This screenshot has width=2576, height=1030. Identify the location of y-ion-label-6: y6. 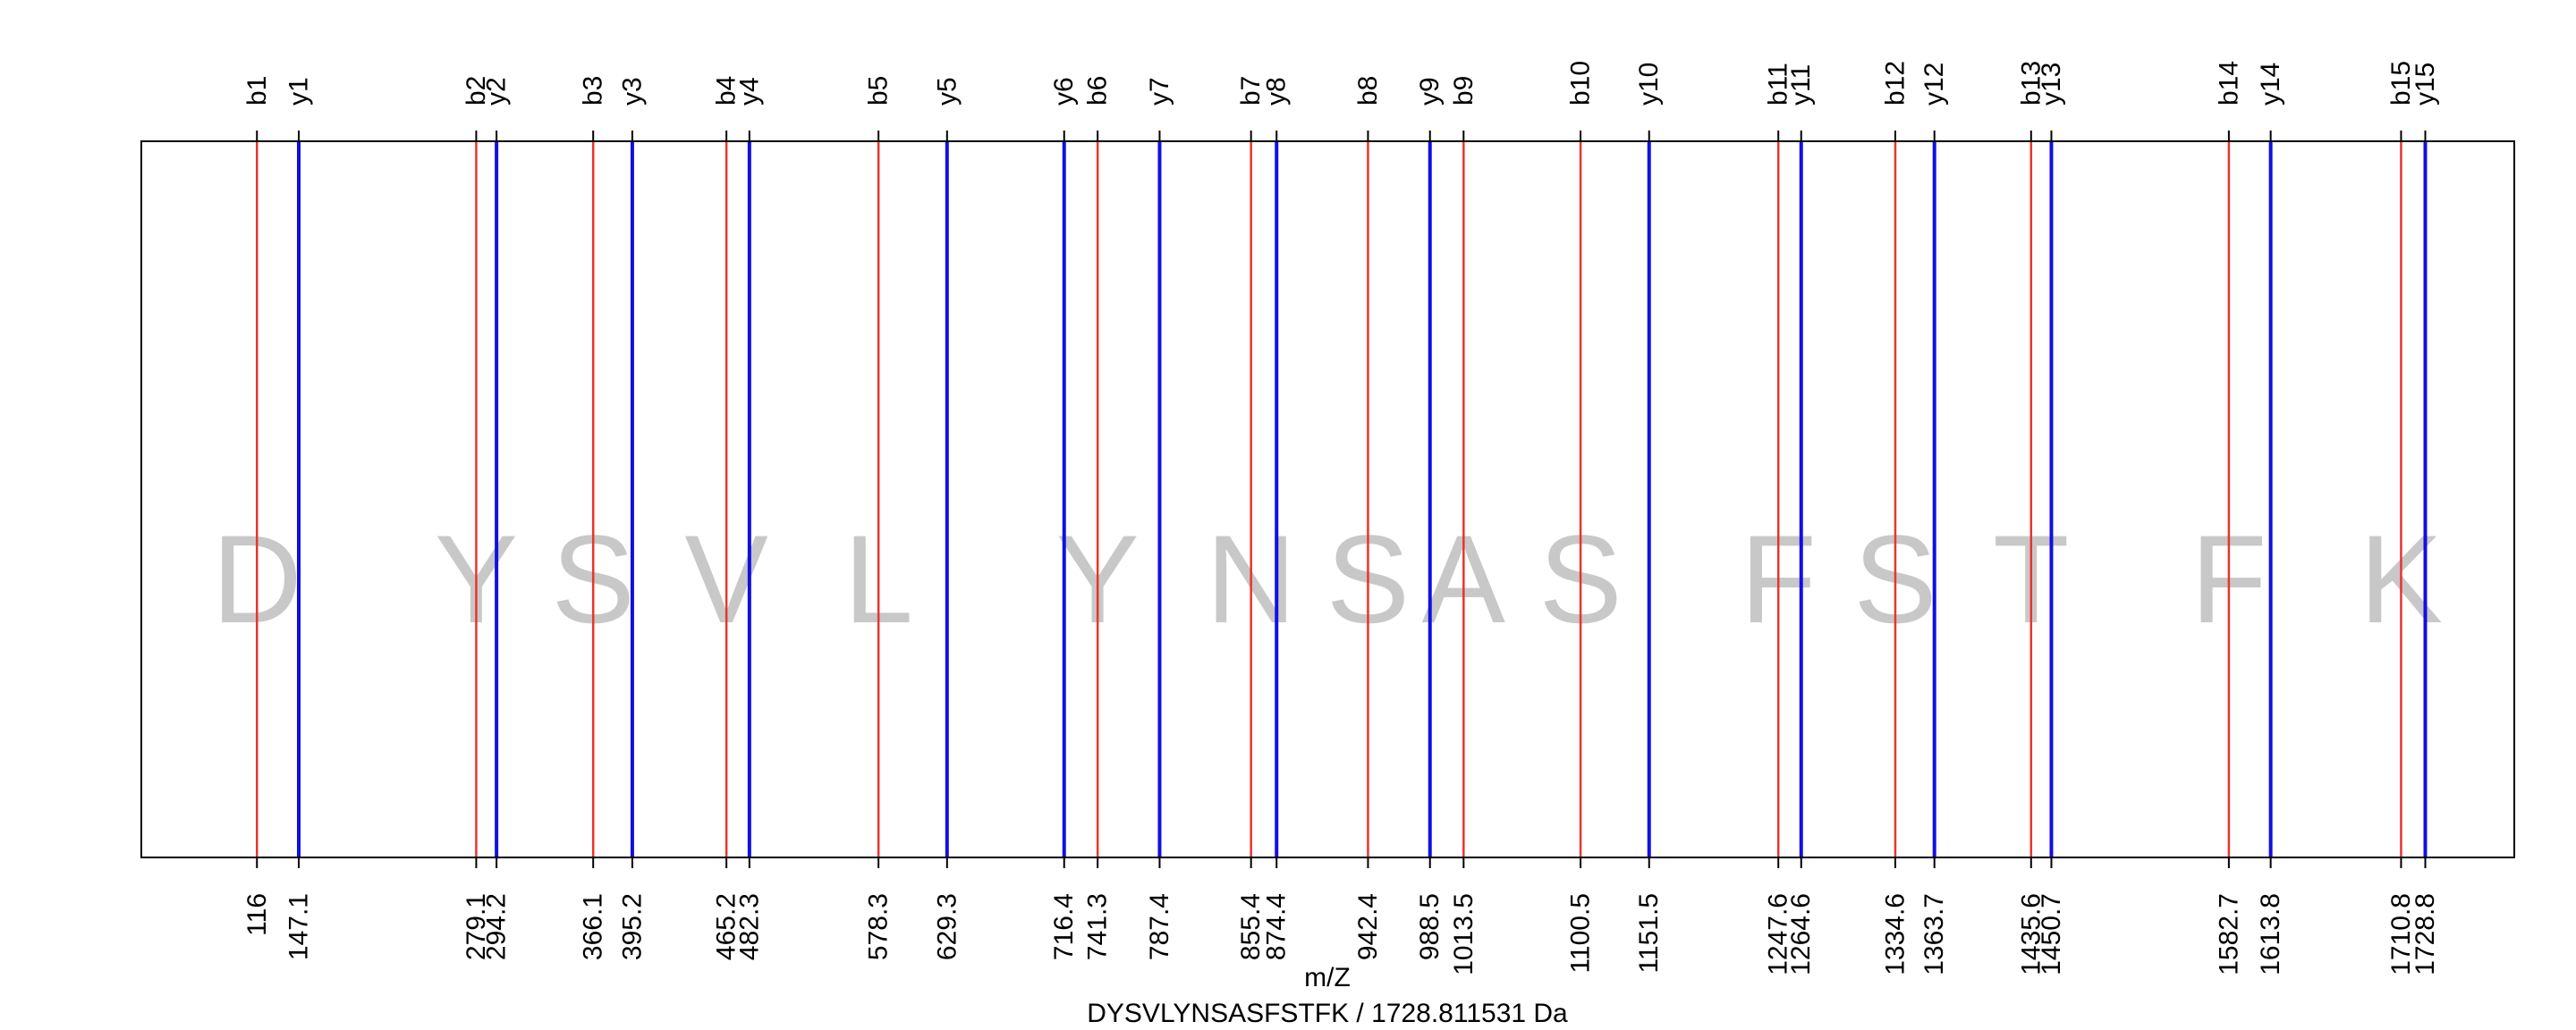
(1064, 91).